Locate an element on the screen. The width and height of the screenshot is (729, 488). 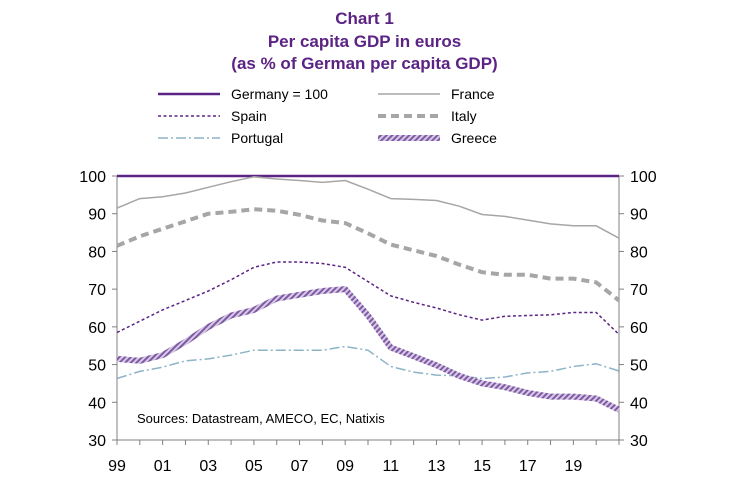
y-tick-label-left: 50 is located at coordinates (97, 366).